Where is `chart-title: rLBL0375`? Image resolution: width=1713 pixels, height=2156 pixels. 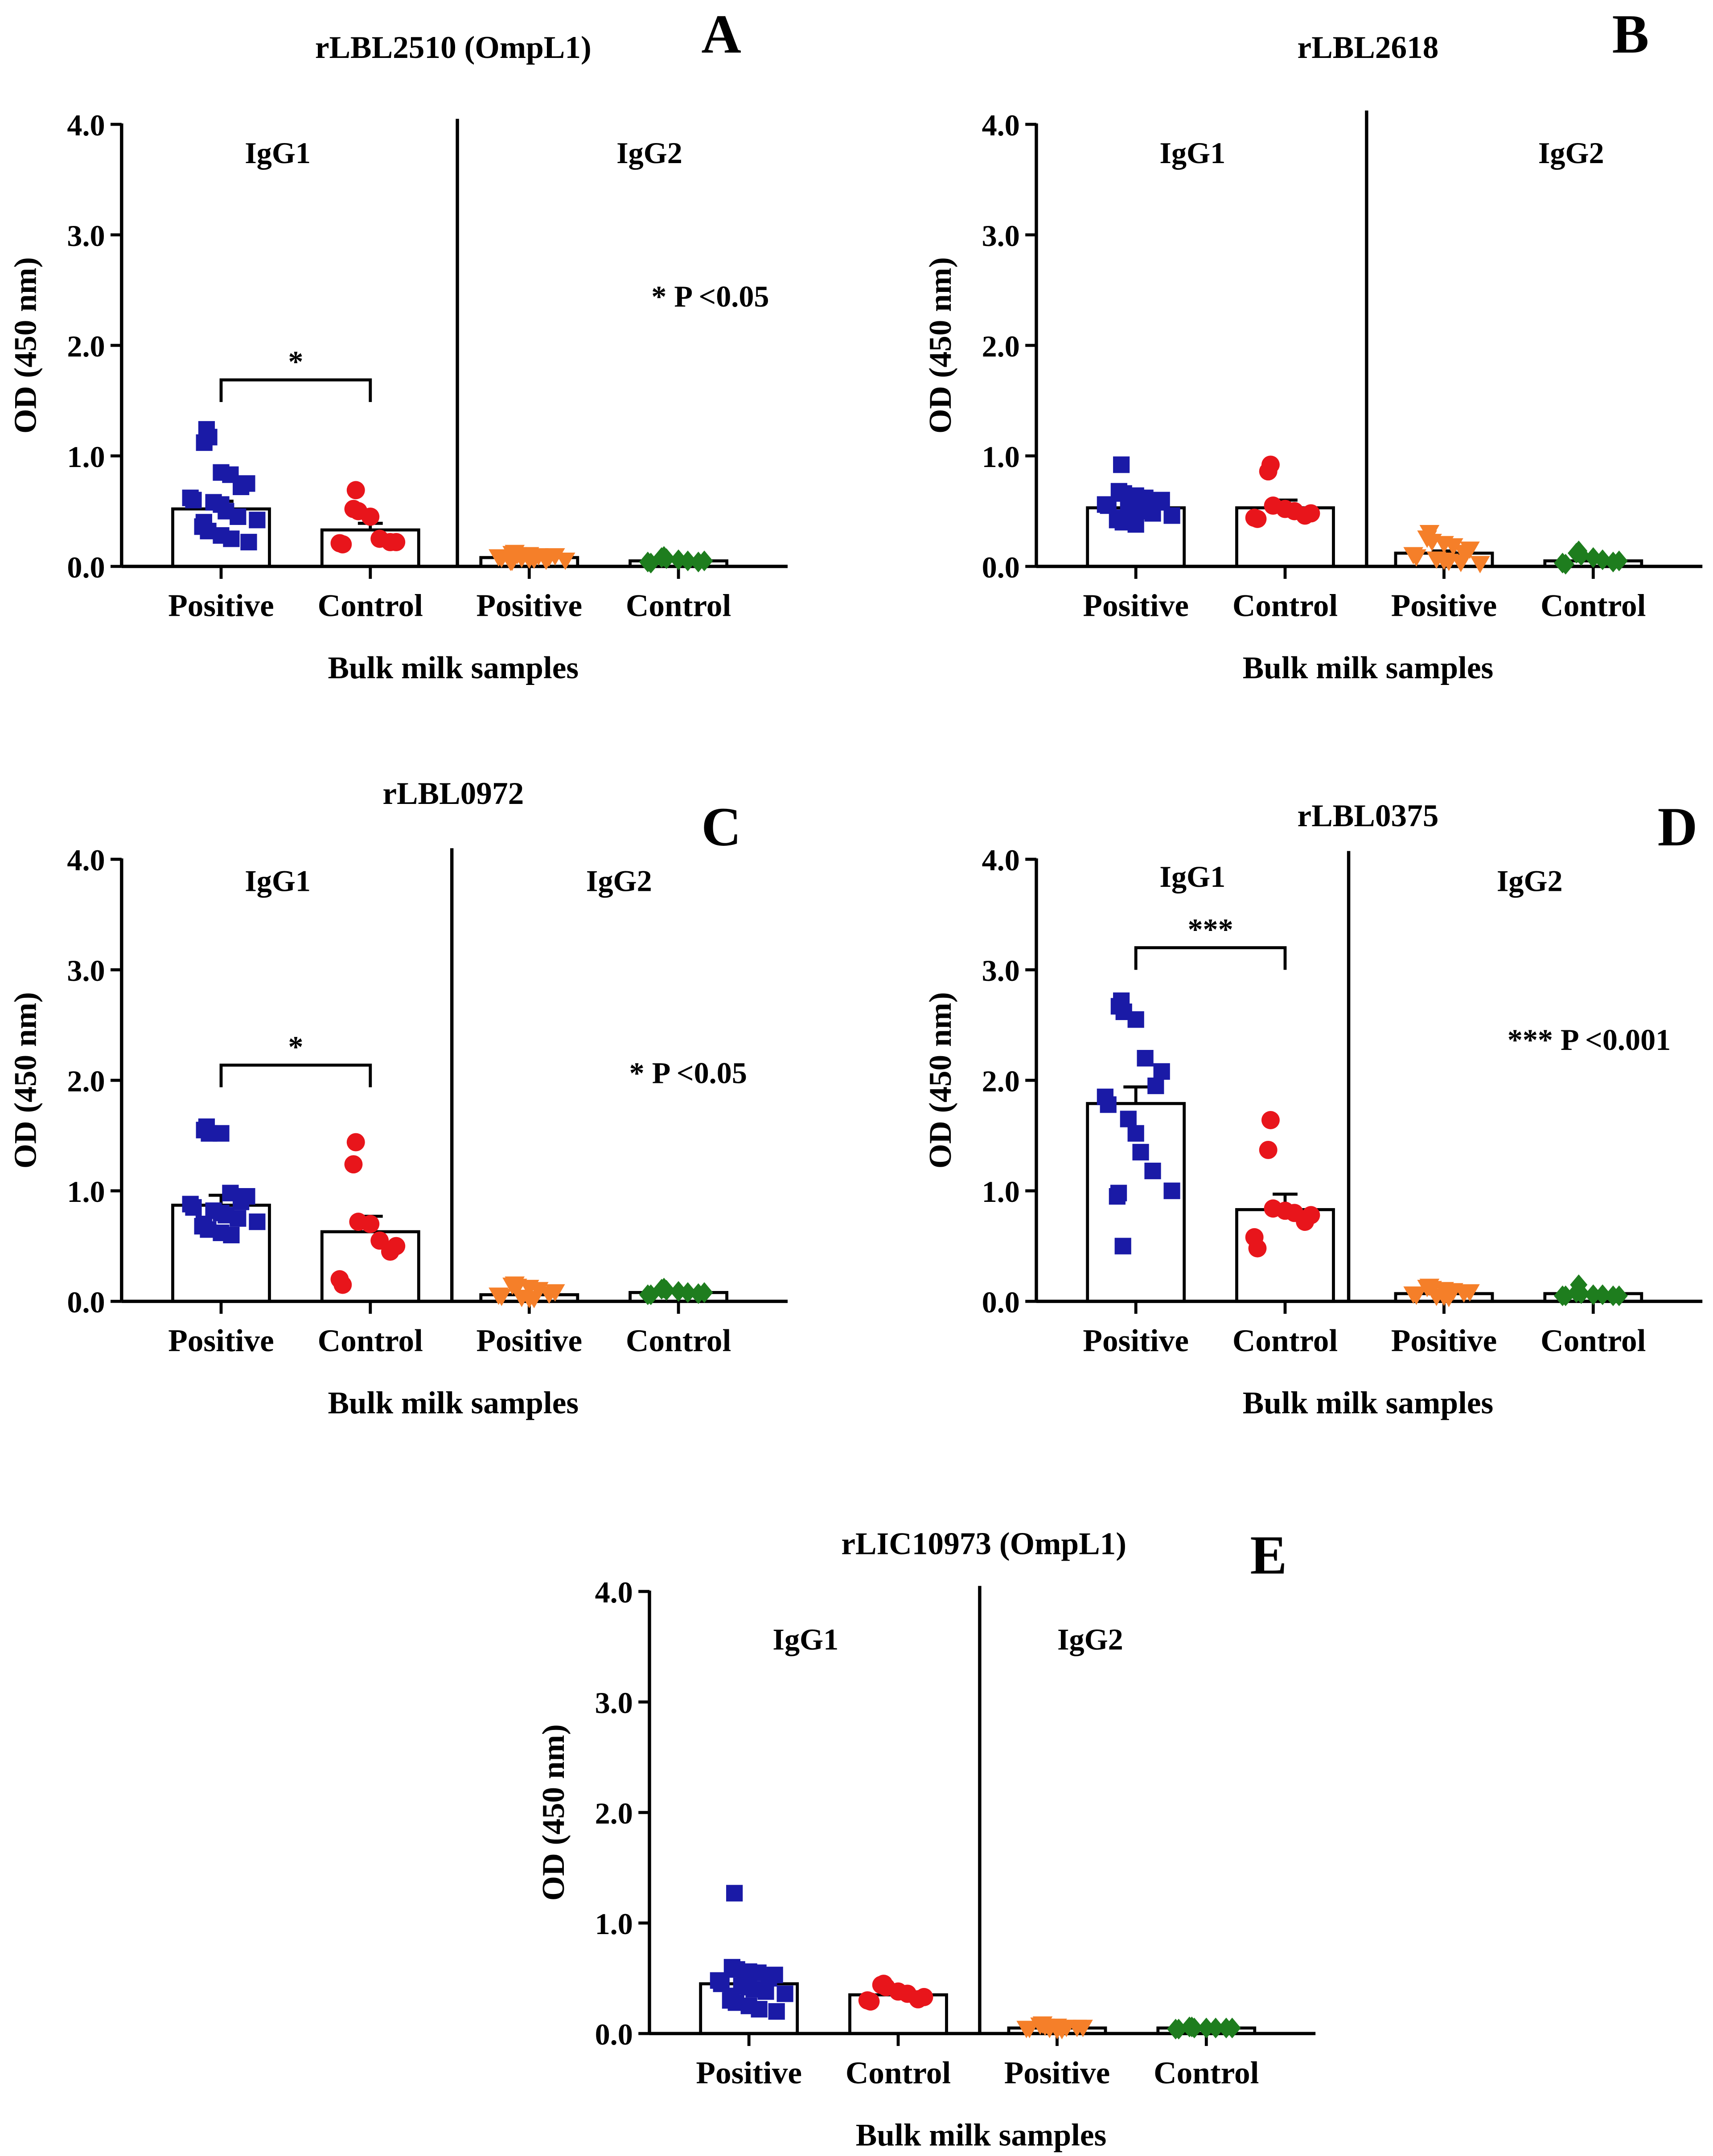
chart-title: rLBL0375 is located at coordinates (1368, 816).